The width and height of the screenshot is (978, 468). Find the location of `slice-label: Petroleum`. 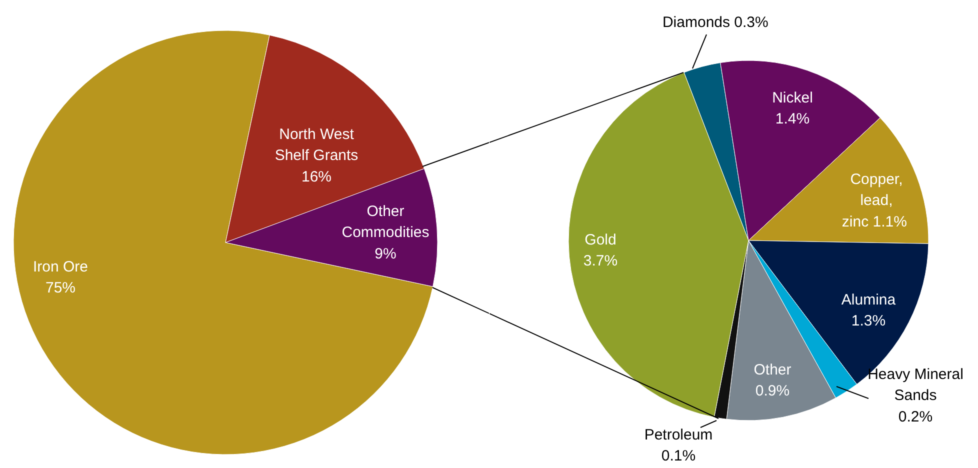

slice-label: Petroleum is located at coordinates (678, 435).